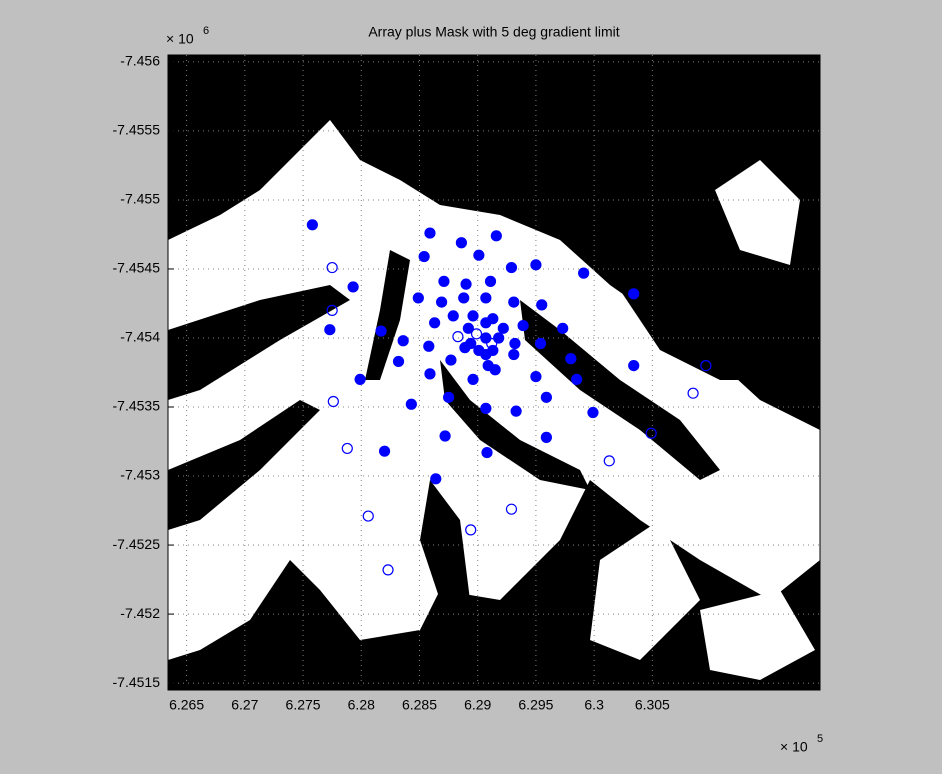 The image size is (942, 774). I want to click on y-tick-label: -7.4555, so click(137, 130).